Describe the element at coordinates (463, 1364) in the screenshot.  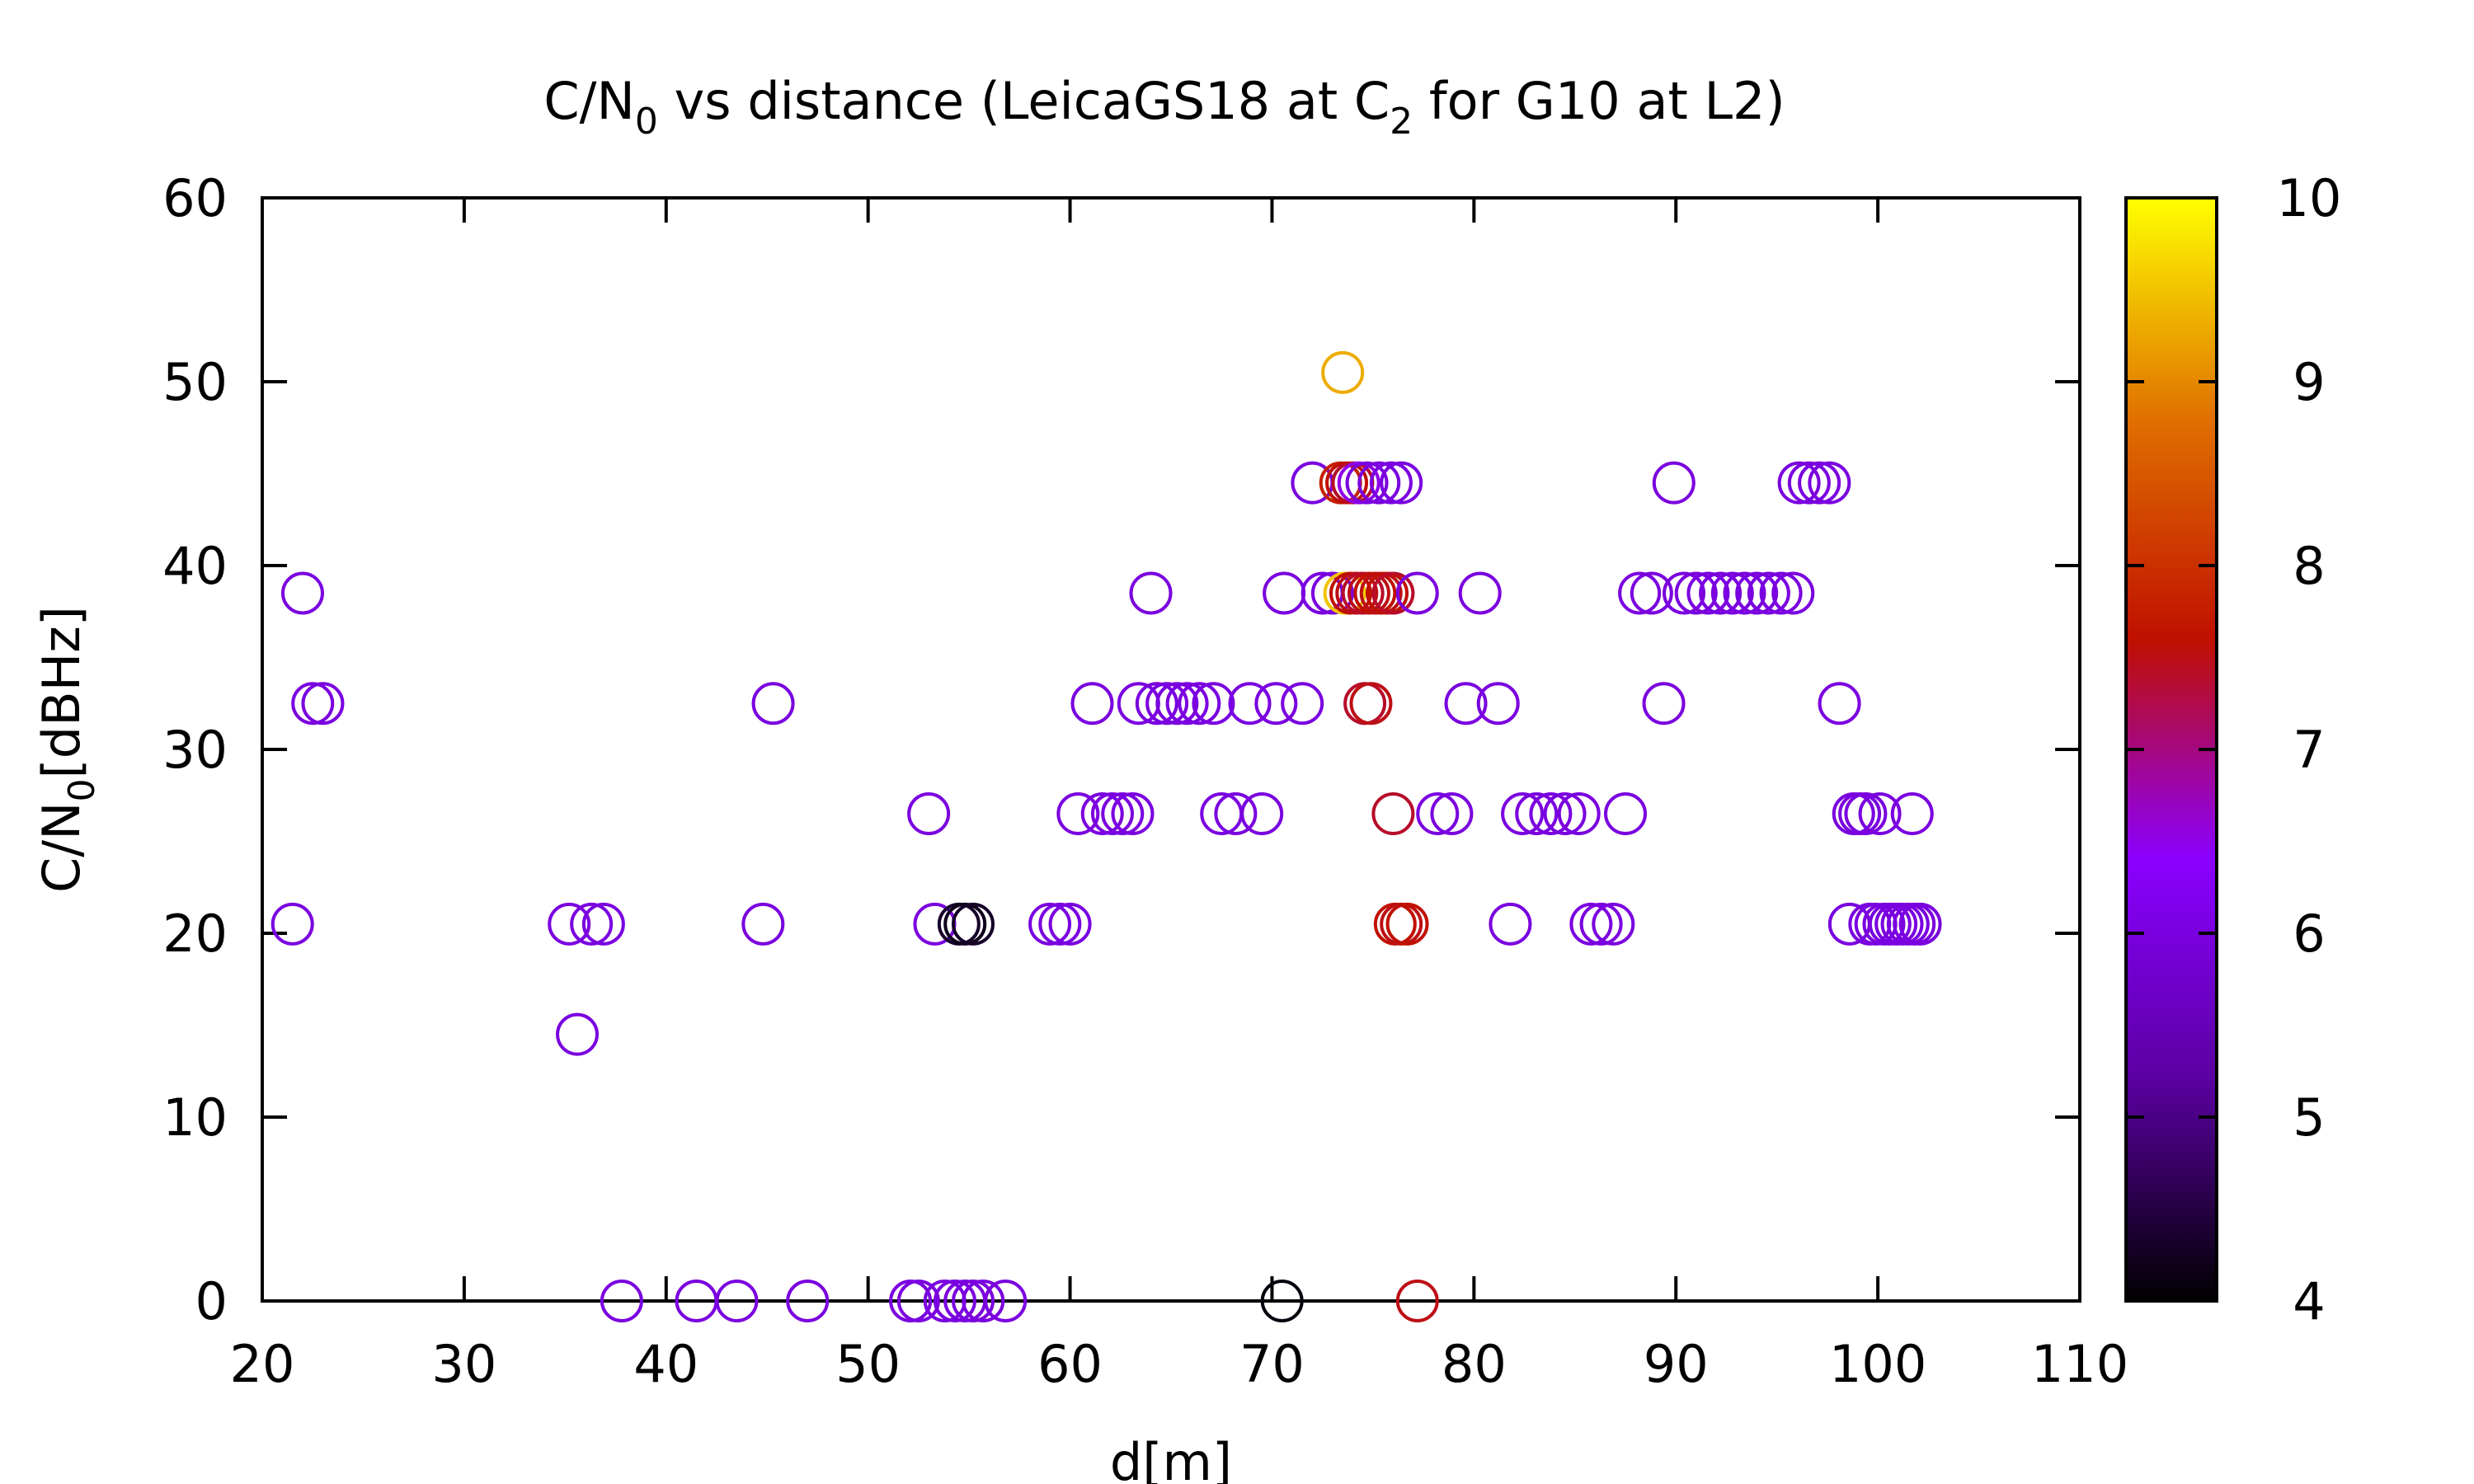
I see `x-tick-label: 30` at that location.